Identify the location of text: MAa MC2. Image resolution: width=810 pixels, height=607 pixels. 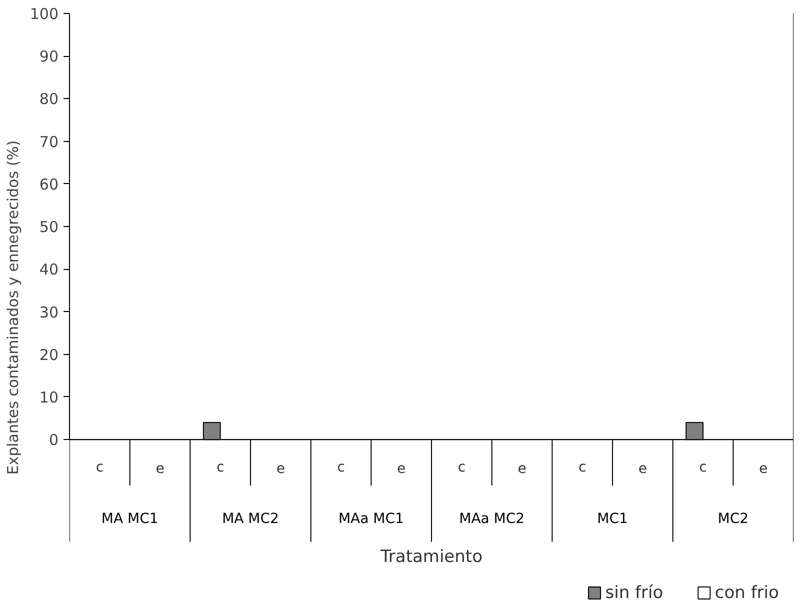
(492, 518).